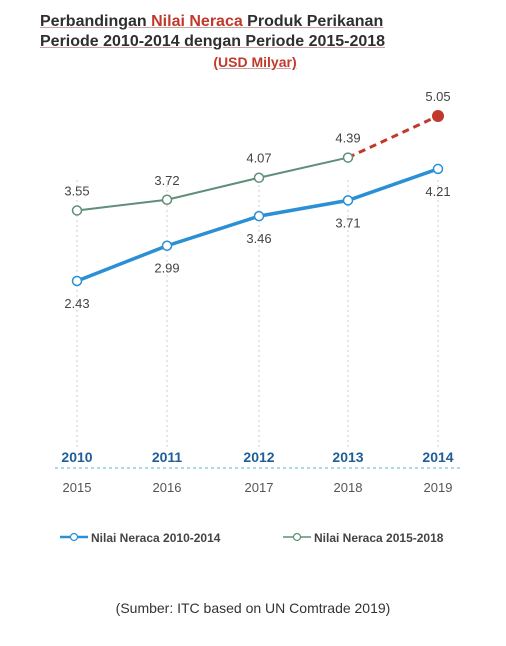  I want to click on tick-label-bottom: 2018, so click(348, 487).